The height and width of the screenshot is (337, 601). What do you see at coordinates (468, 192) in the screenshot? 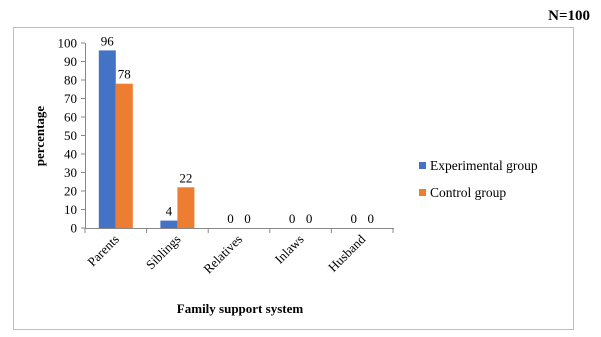
I see `legend-label: Control group` at bounding box center [468, 192].